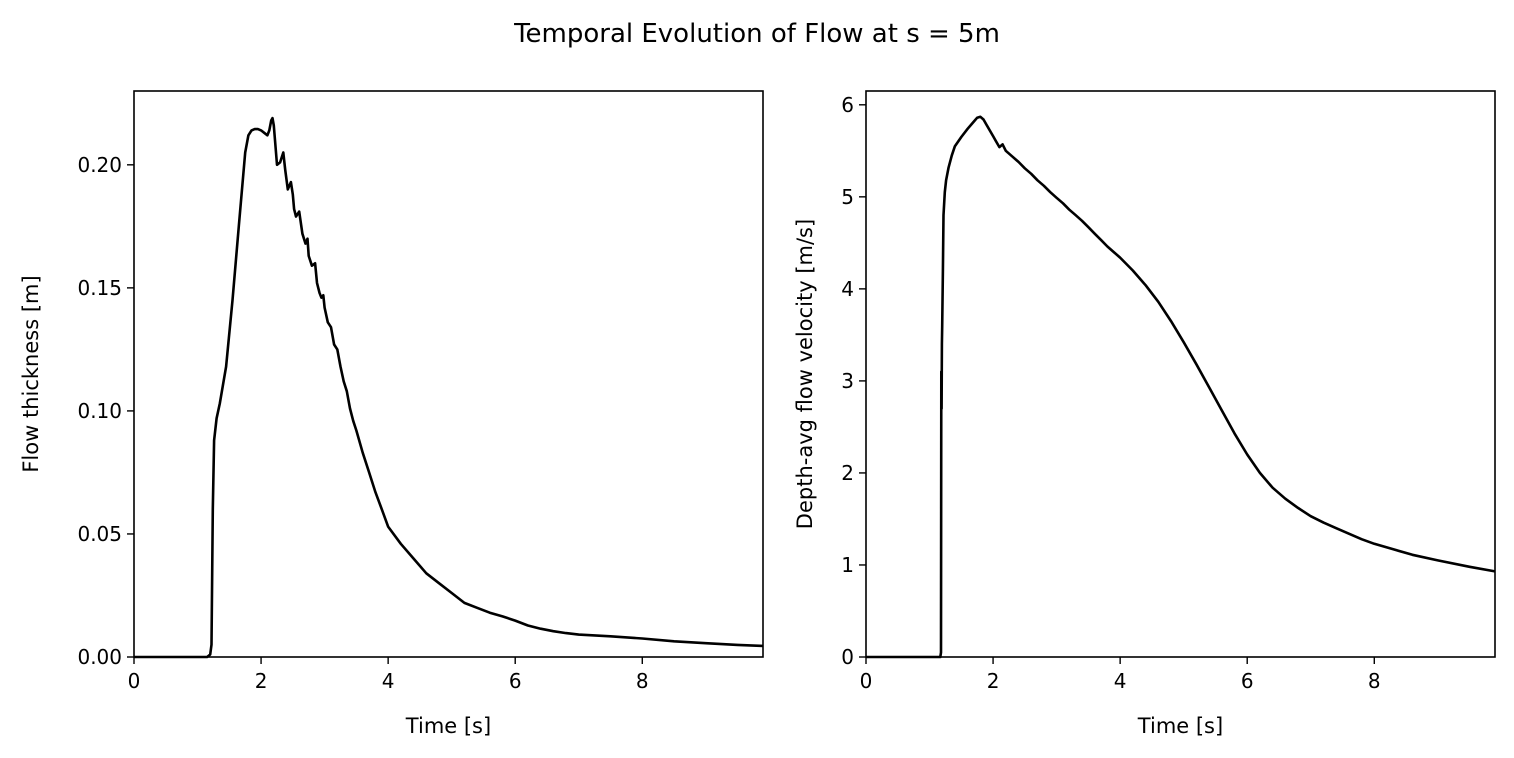 This screenshot has width=1514, height=758. Describe the element at coordinates (756, 34) in the screenshot. I see `figure-title: Temporal Evolution of Flow at s = 5m` at that location.